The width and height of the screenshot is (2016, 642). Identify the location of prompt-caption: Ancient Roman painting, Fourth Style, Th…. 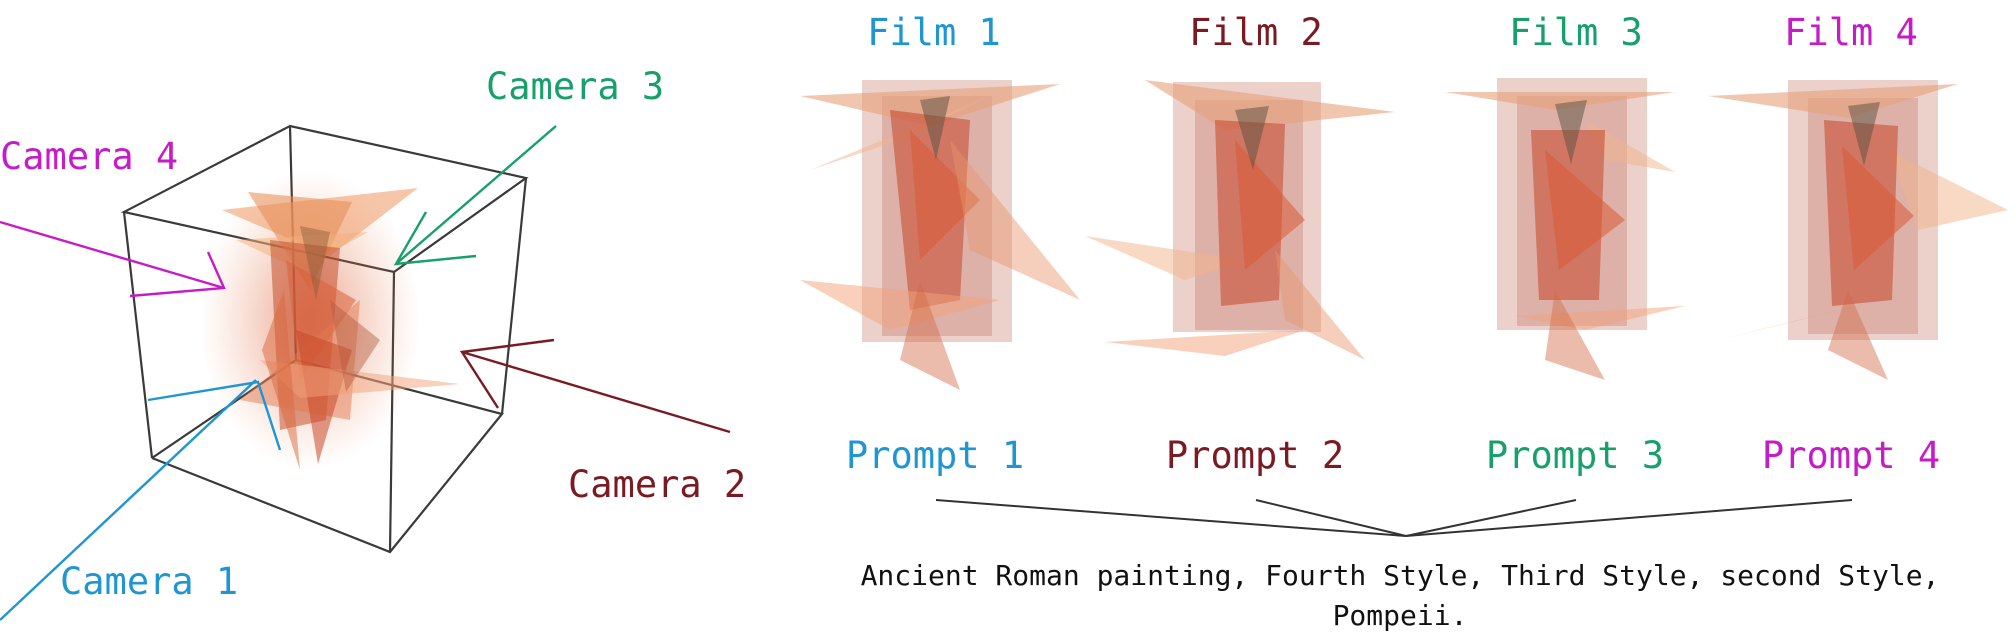
(1400, 595).